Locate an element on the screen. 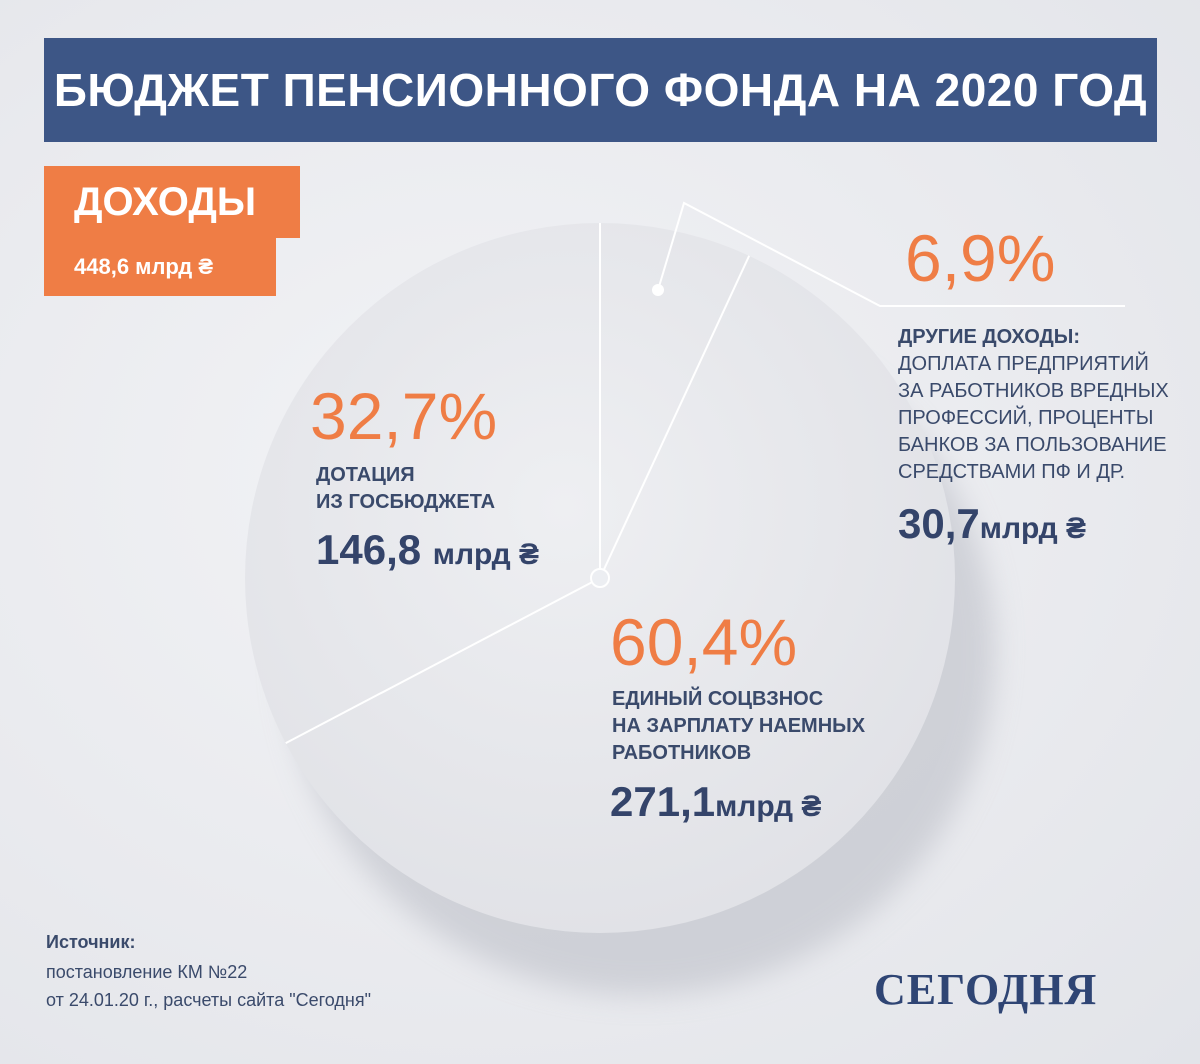 Image resolution: width=1200 pixels, height=1064 pixels. source-line-2: от 24.01.20 г., расчеты сайта "Сегодня" is located at coordinates (208, 1000).